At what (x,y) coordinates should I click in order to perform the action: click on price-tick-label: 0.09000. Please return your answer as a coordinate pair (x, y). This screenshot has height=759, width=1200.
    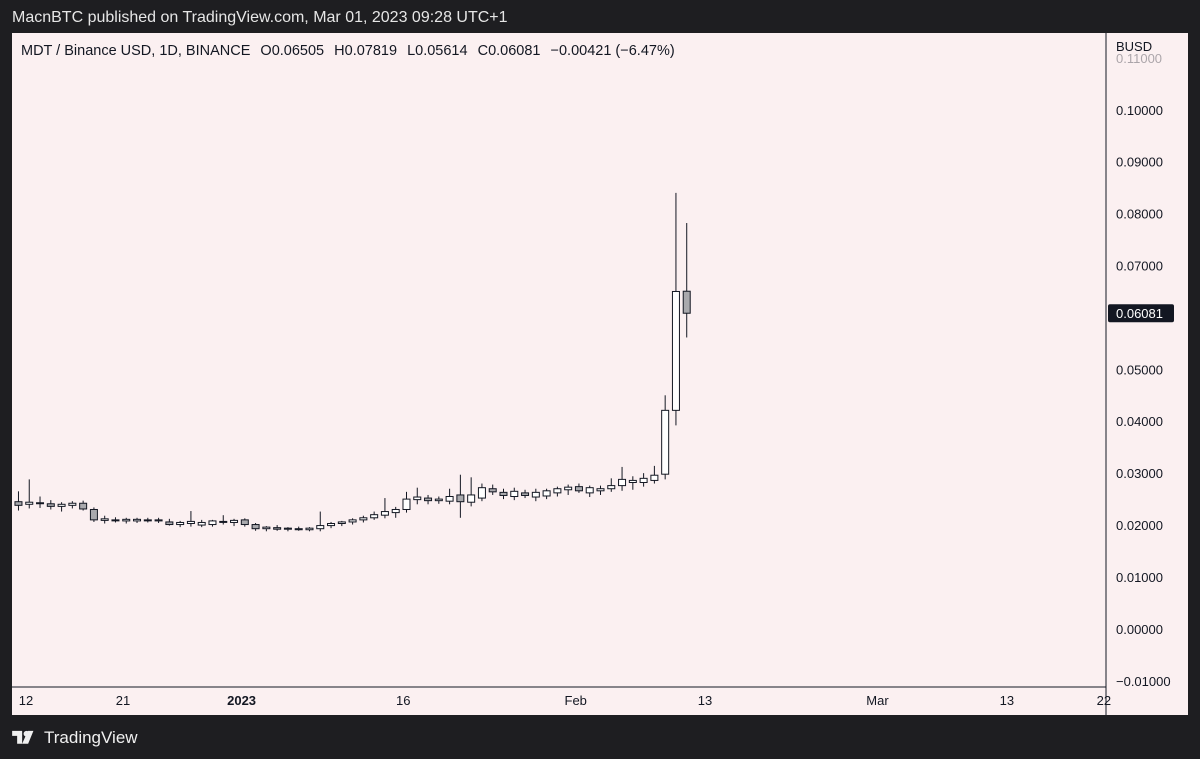
    Looking at the image, I should click on (1139, 162).